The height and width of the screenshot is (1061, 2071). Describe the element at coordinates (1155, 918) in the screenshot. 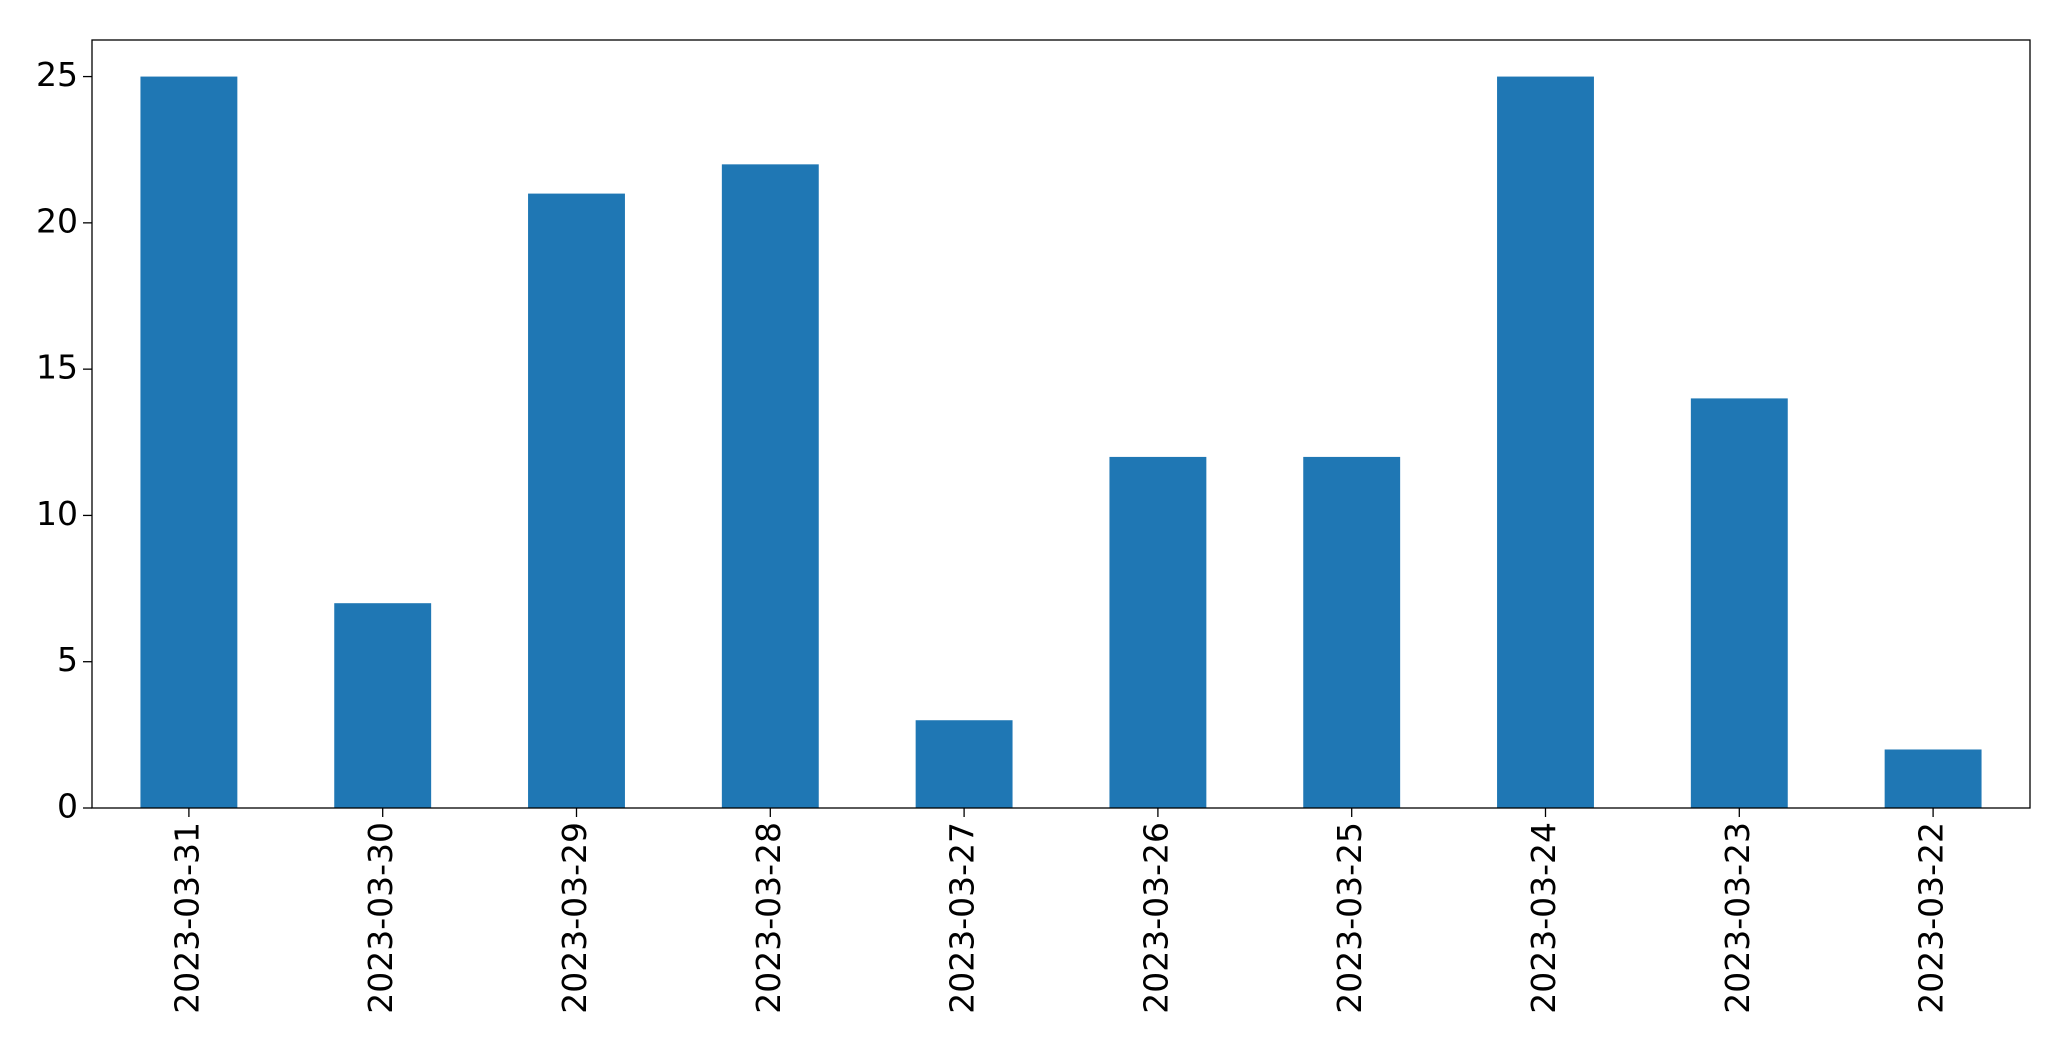

I see `x-tick-label: 2023-03-26` at that location.